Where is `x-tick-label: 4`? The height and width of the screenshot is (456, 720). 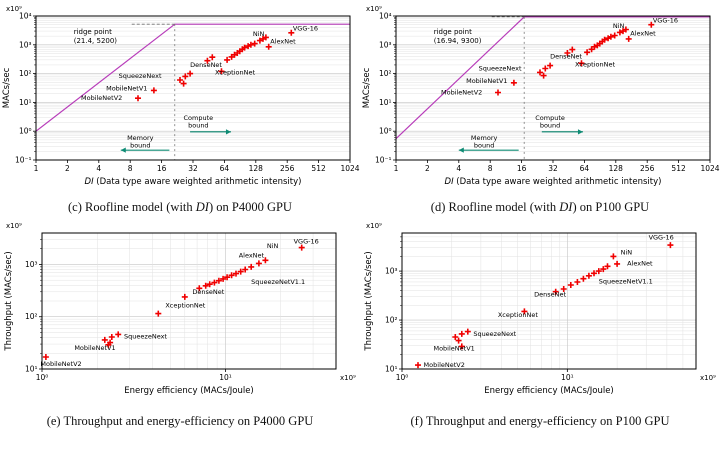 x-tick-label: 4 is located at coordinates (98, 168).